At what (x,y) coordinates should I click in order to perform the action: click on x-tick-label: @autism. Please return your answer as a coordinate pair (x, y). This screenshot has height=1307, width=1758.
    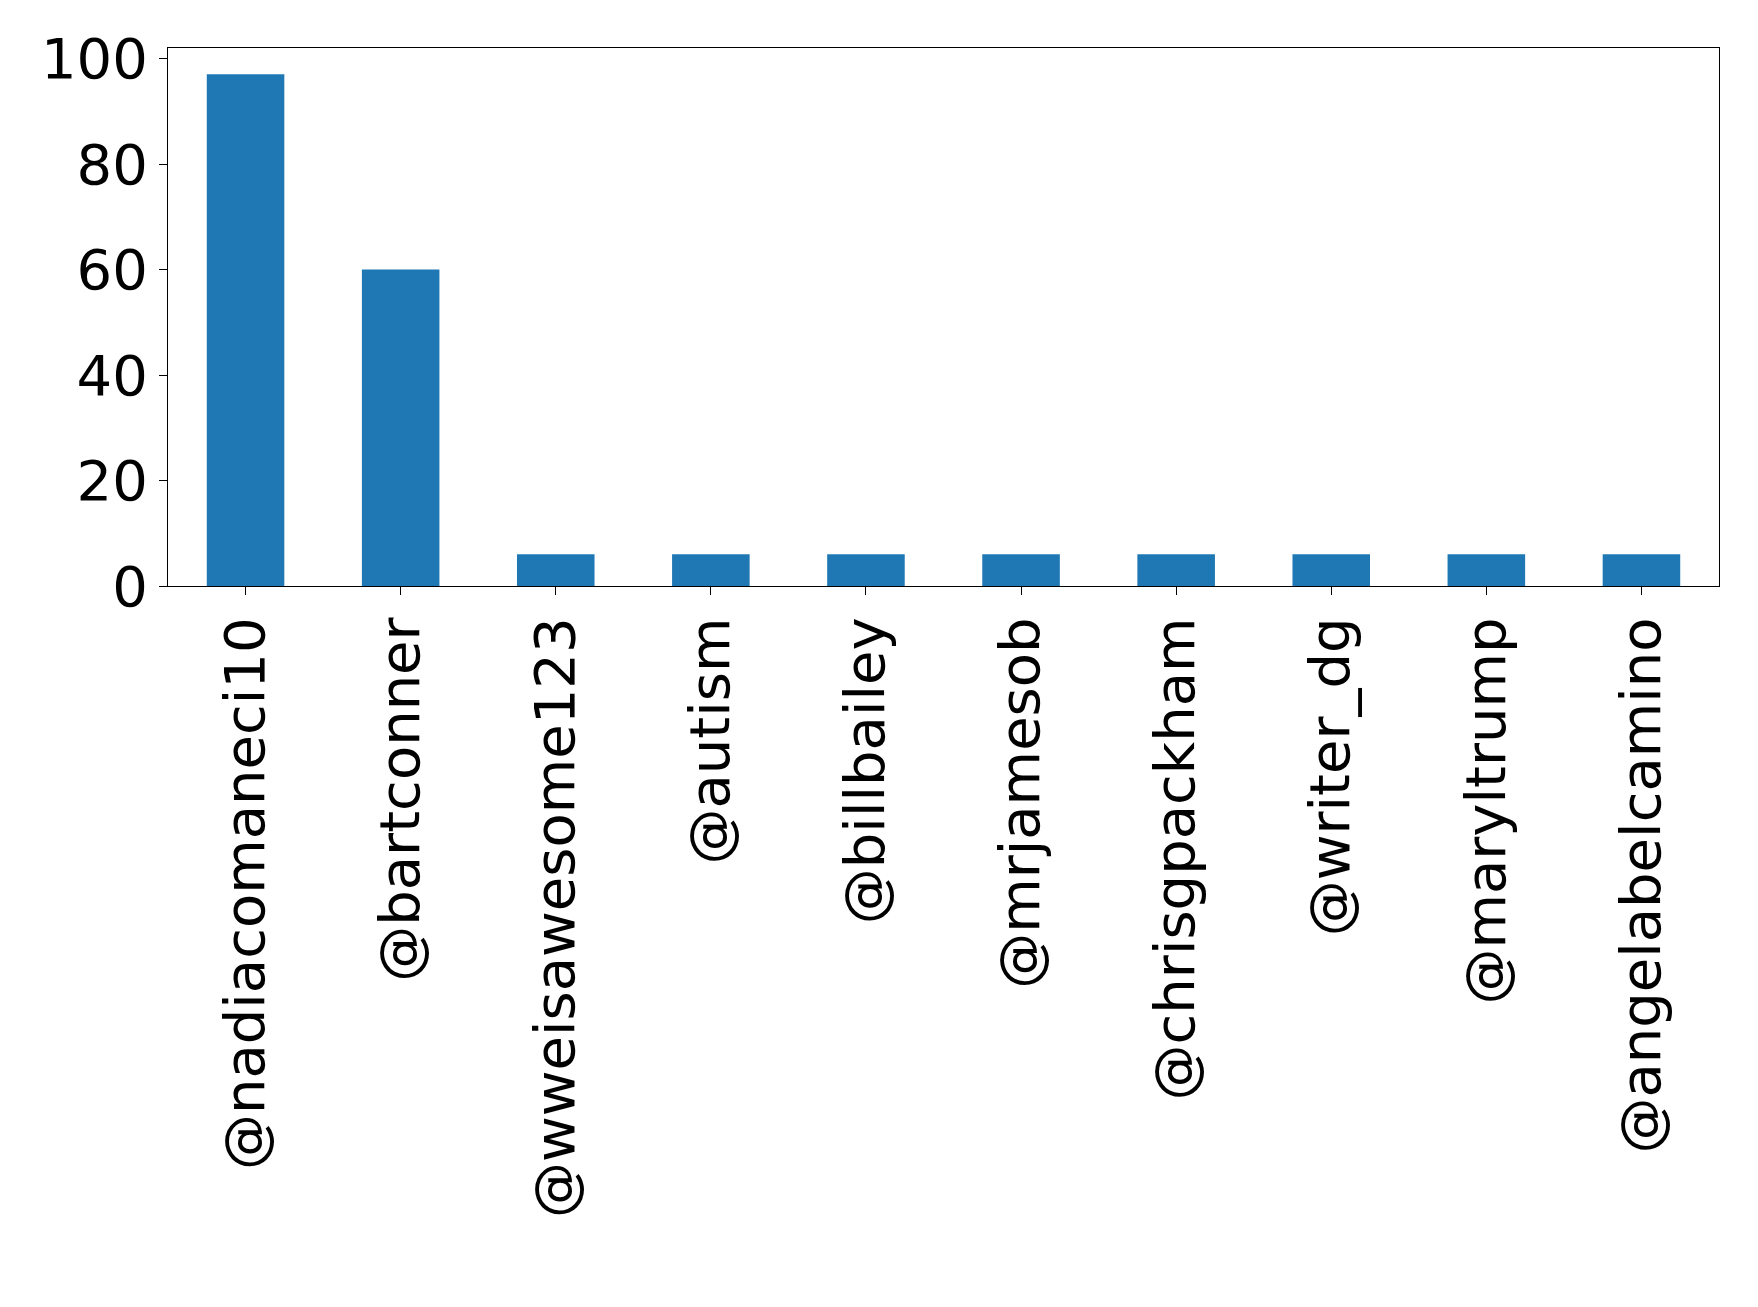
    Looking at the image, I should click on (710, 741).